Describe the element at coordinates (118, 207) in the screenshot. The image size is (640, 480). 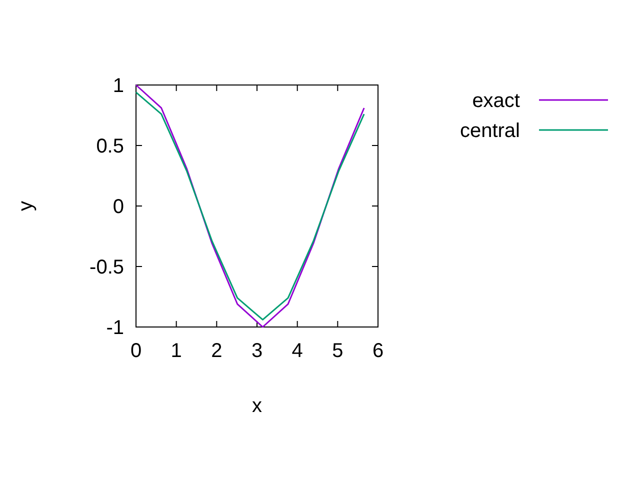
I see `y-tick-label: 0` at that location.